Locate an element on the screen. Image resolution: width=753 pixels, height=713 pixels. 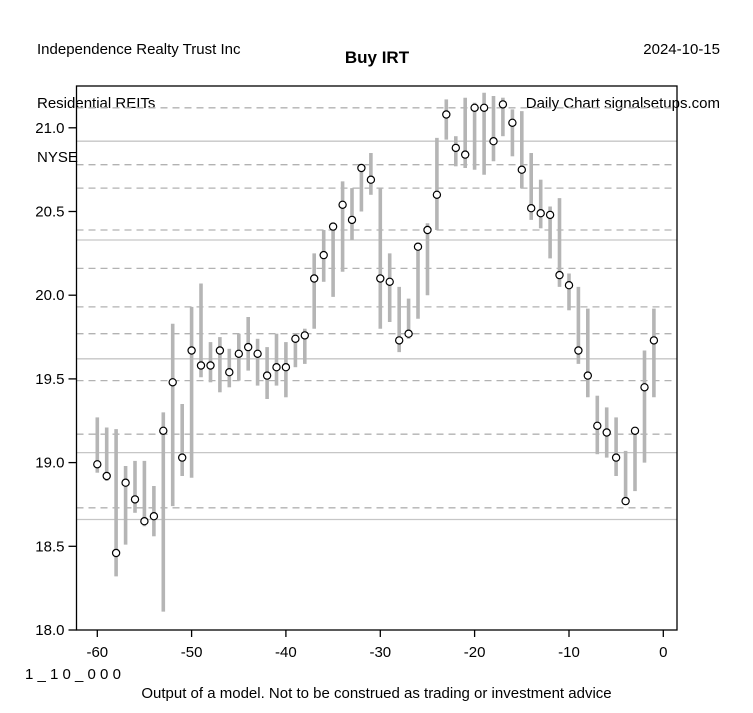
chart-date: 2024-10-15 is located at coordinates (681, 49).